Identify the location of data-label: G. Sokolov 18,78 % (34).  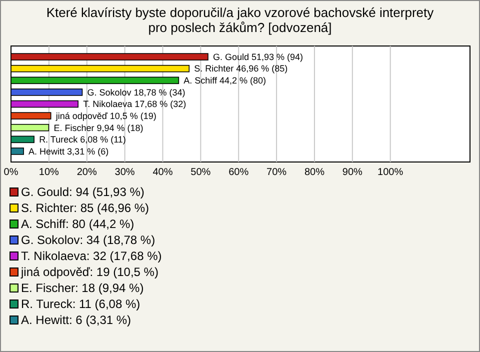
(136, 92).